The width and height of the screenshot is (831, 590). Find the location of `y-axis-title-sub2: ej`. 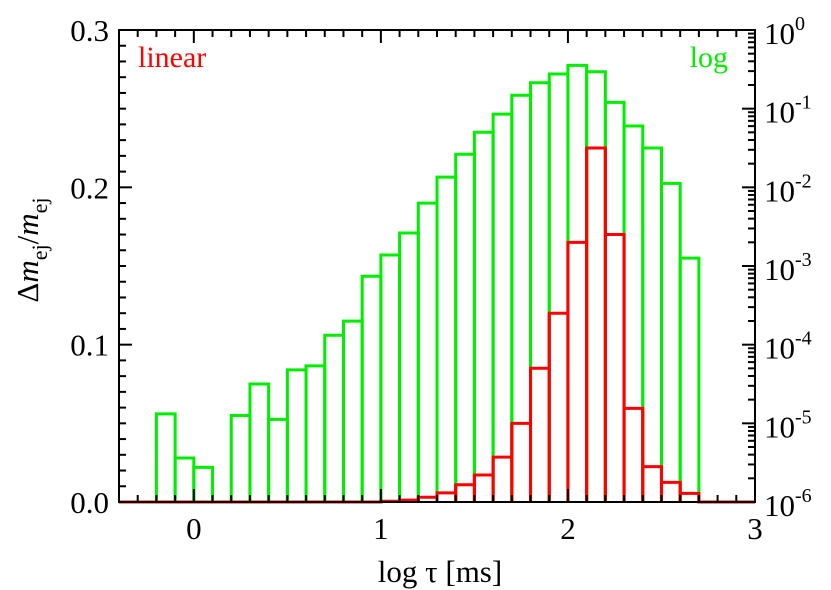

y-axis-title-sub2: ej is located at coordinates (39, 205).